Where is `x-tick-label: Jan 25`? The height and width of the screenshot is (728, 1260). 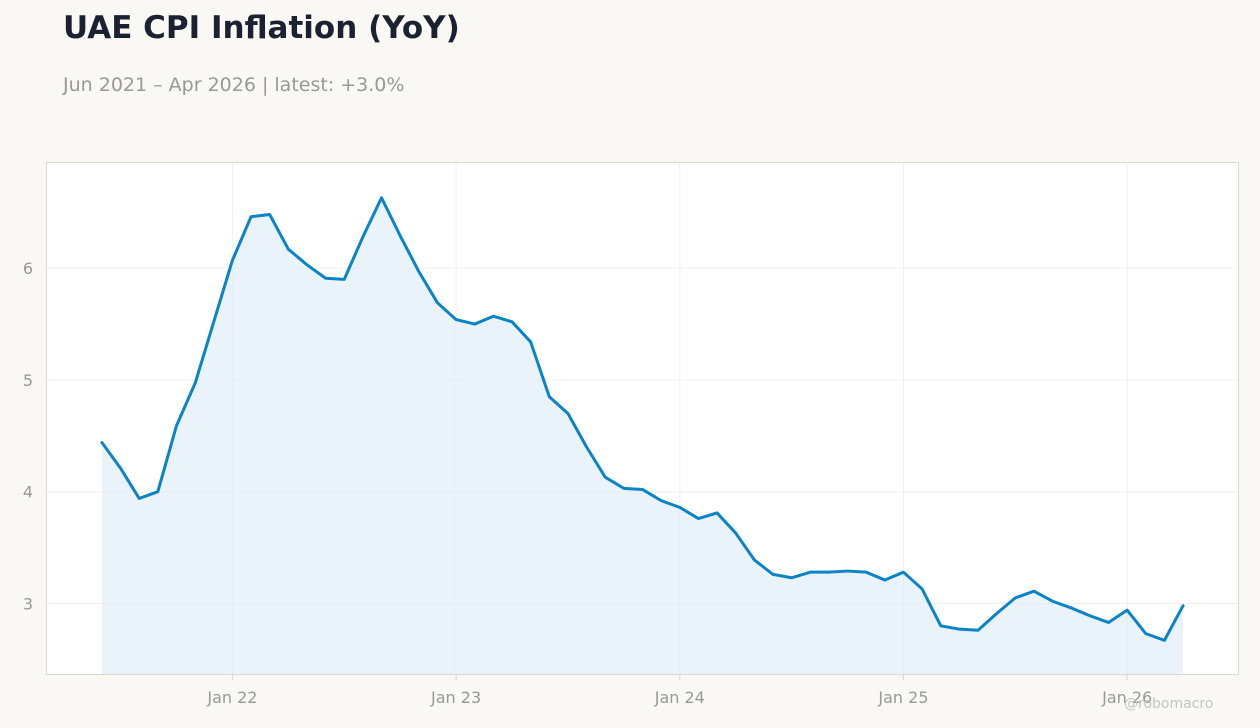 x-tick-label: Jan 25 is located at coordinates (902, 697).